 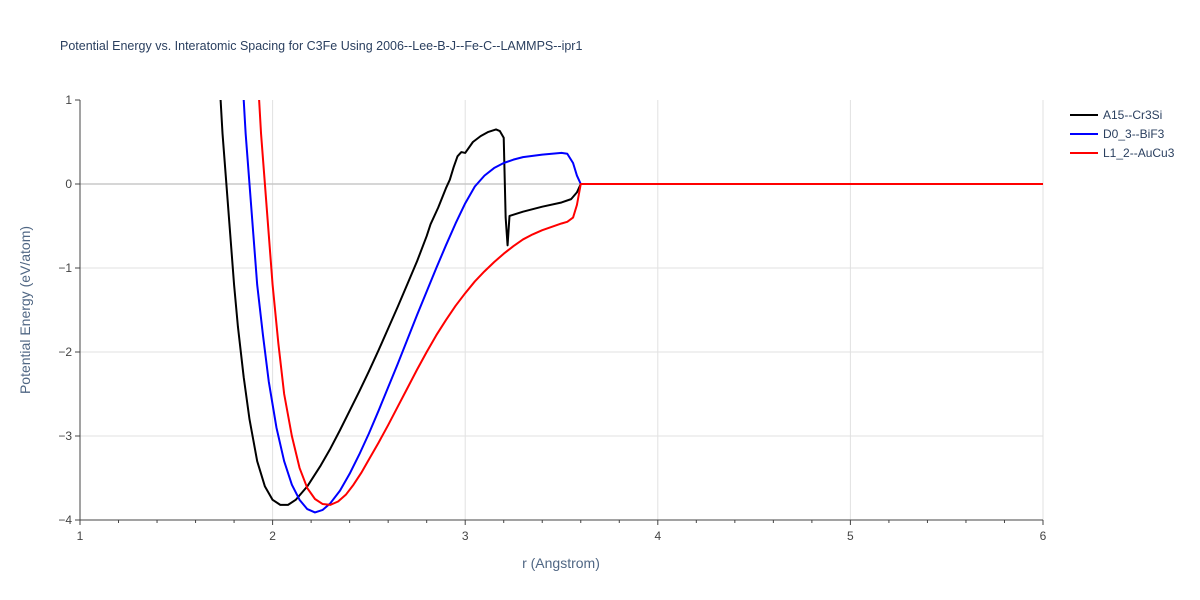 What do you see at coordinates (657, 536) in the screenshot?
I see `x-tick-label: 4` at bounding box center [657, 536].